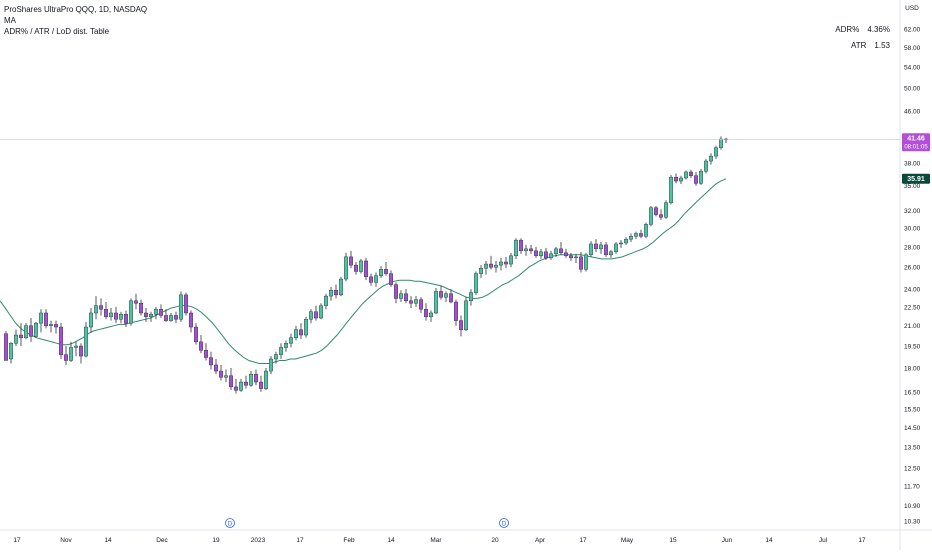 Image resolution: width=932 pixels, height=555 pixels. I want to click on table-indicator-label: ADR% / ATR / LoD dist. Table, so click(57, 31).